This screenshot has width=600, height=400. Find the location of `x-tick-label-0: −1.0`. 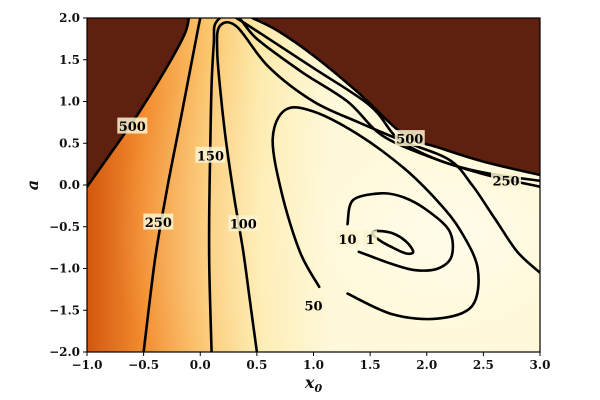

x-tick-label-0: −1.0 is located at coordinates (87, 365).